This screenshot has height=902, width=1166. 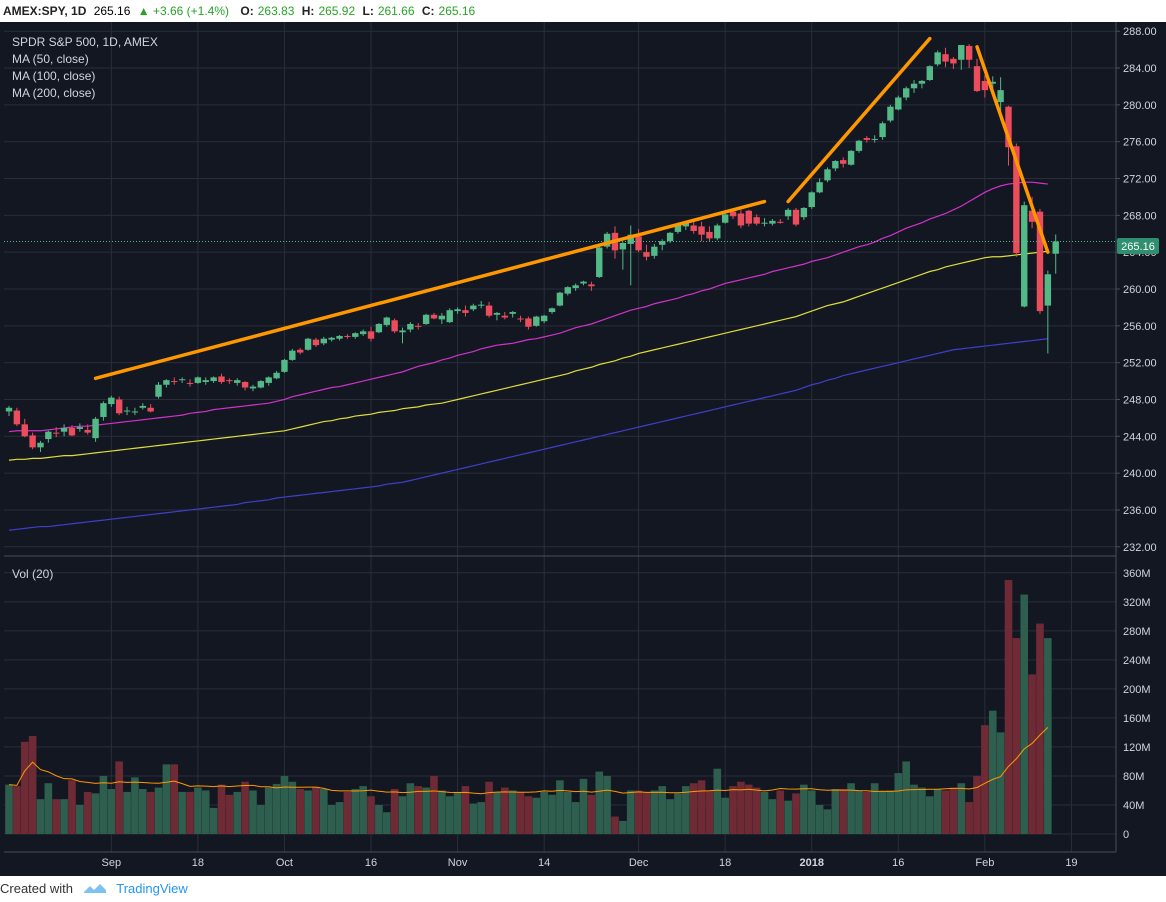 What do you see at coordinates (725, 863) in the screenshot?
I see `time-tick-label: 18` at bounding box center [725, 863].